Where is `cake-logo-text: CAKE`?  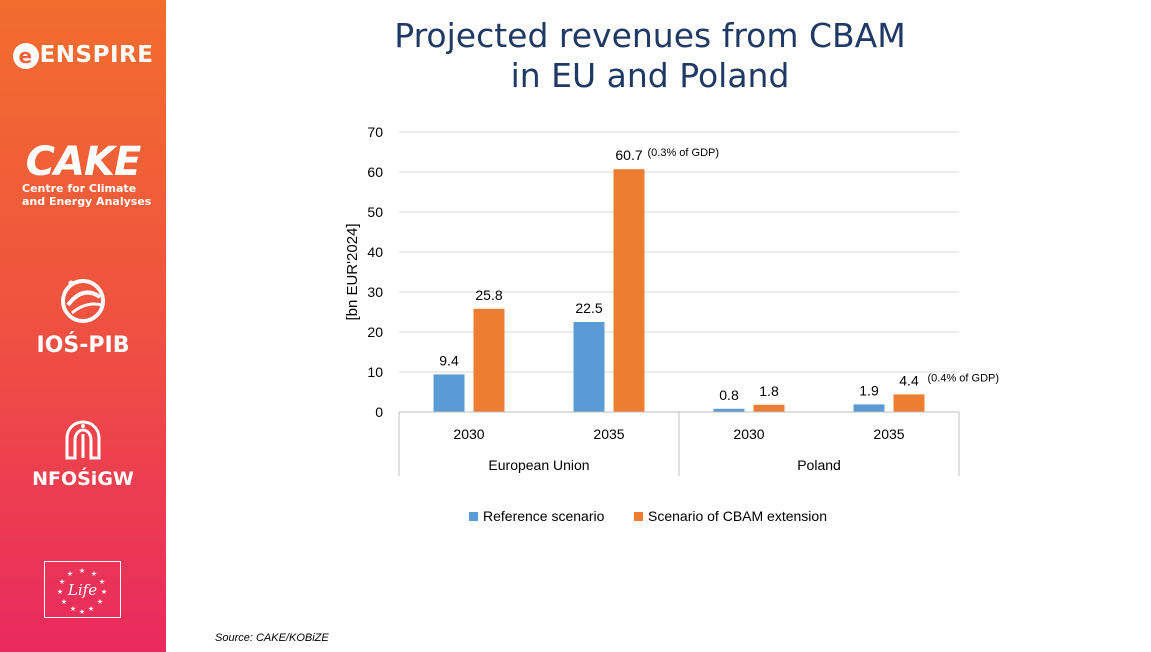
cake-logo-text: CAKE is located at coordinates (83, 162).